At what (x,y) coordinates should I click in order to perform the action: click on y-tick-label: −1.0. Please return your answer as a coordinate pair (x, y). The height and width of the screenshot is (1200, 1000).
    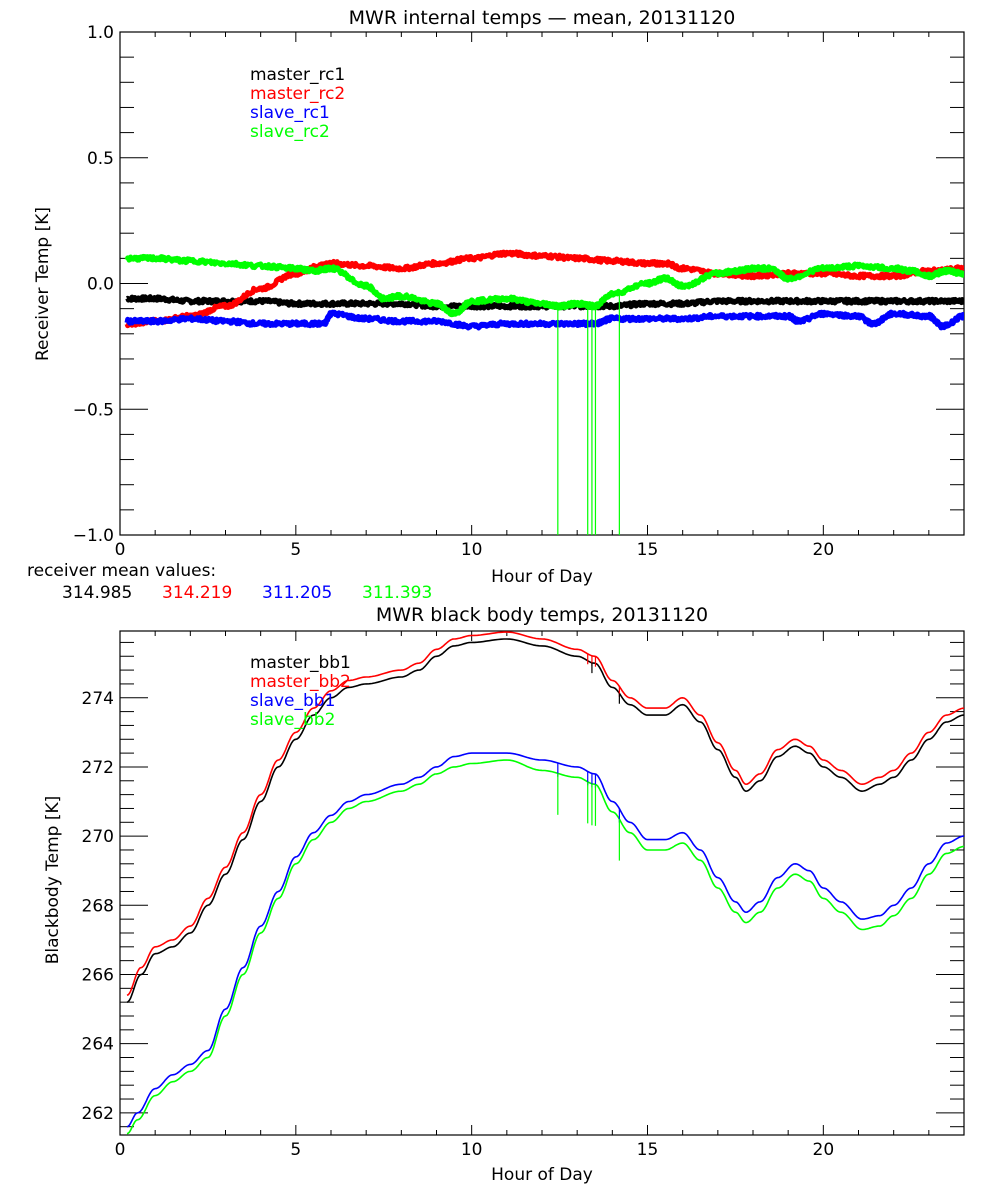
    Looking at the image, I should click on (93, 536).